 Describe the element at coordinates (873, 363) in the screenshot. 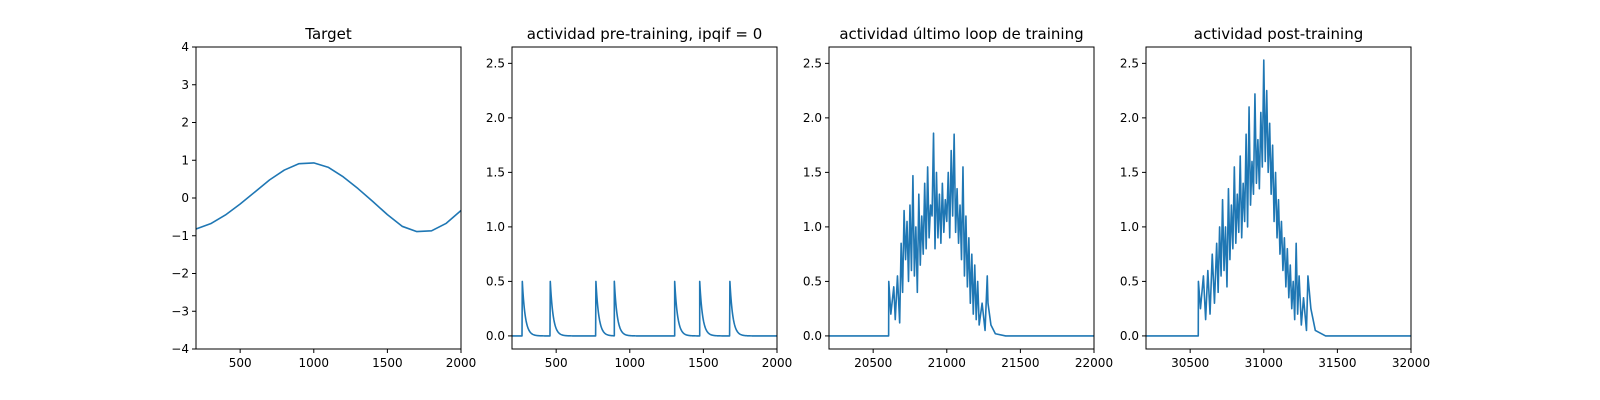

I see `x-tick-label: 20500` at that location.